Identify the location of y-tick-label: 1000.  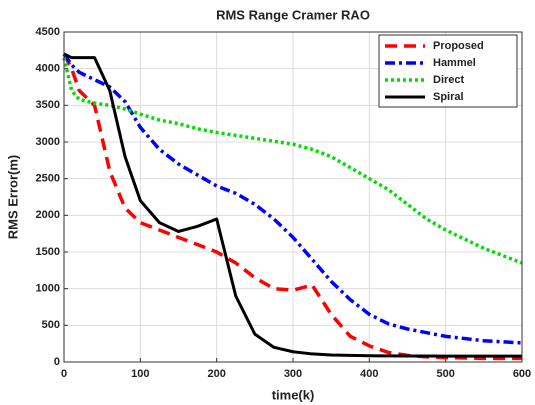
(48, 289).